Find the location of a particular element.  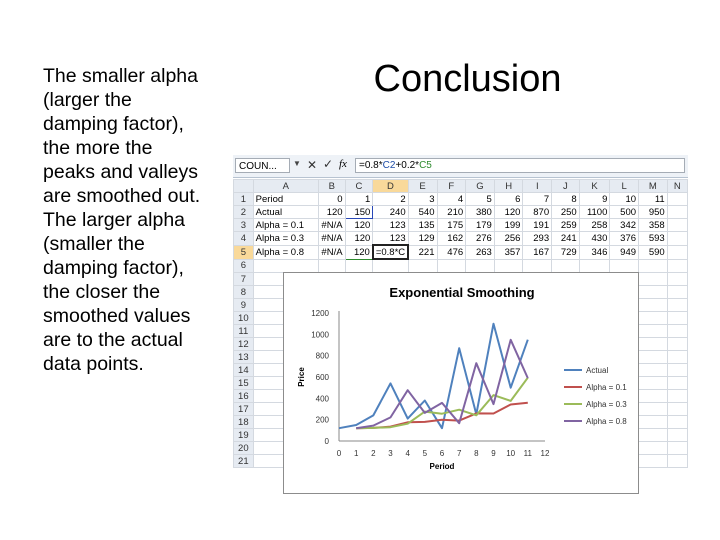

cell: 9 is located at coordinates (594, 199).